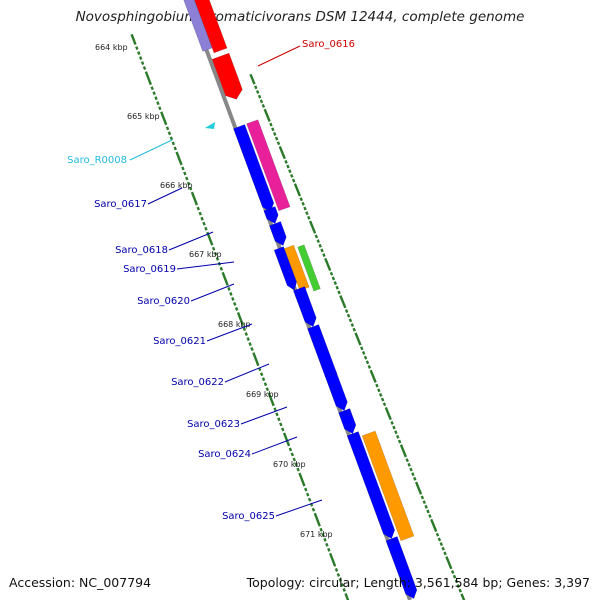 This screenshot has height=600, width=600. I want to click on kbp-label: 670 kbp, so click(289, 464).